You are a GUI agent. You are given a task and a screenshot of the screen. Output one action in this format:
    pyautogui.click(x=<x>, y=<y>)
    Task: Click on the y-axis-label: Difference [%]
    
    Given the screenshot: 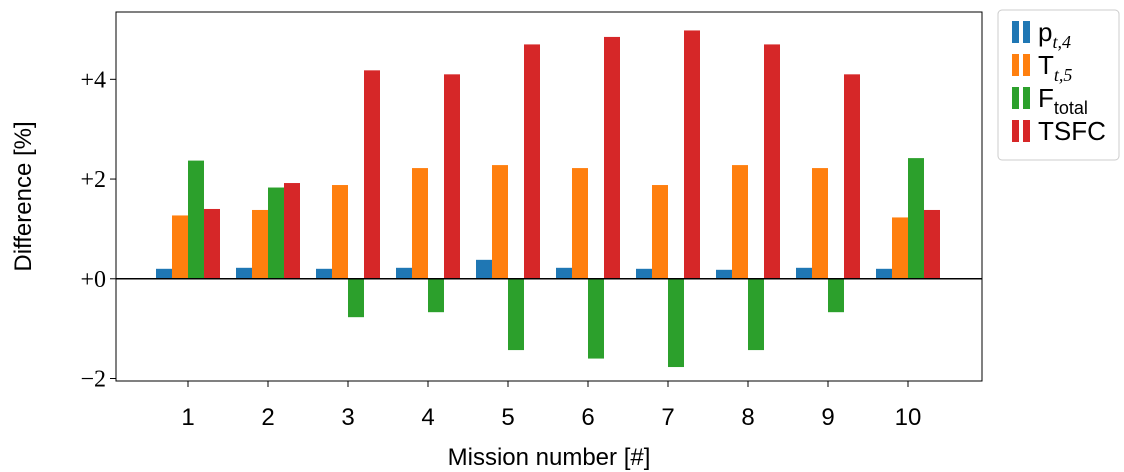 What is the action you would take?
    pyautogui.click(x=23, y=196)
    